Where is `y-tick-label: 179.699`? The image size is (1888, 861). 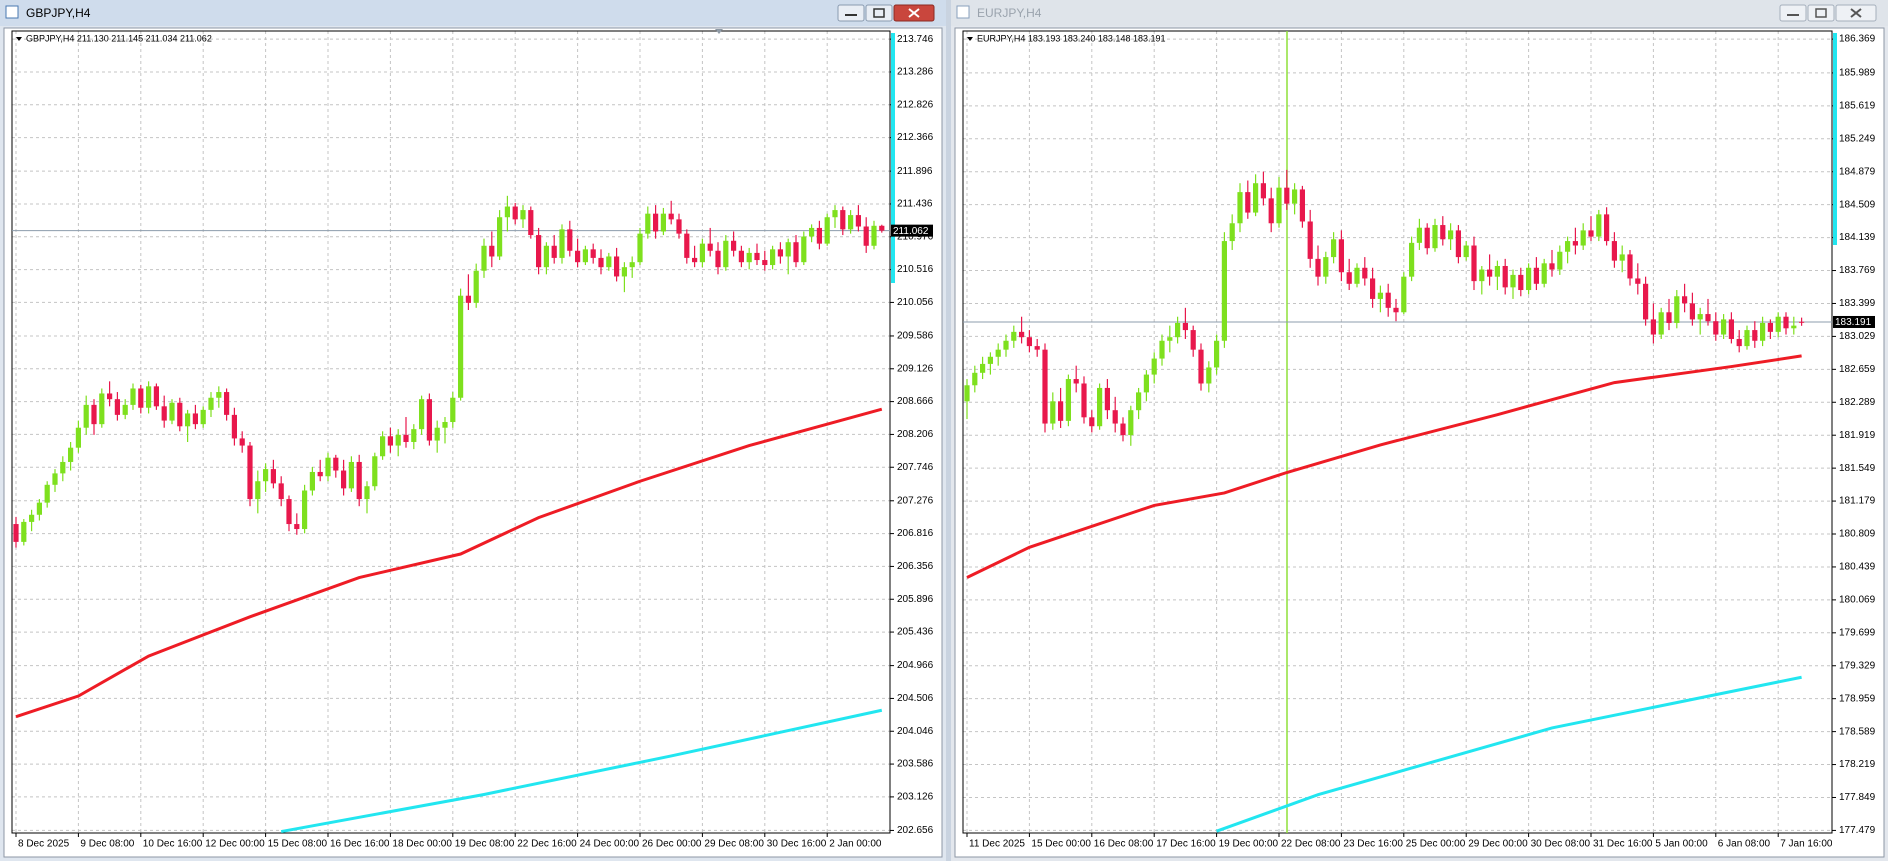
y-tick-label: 179.699 is located at coordinates (1857, 632).